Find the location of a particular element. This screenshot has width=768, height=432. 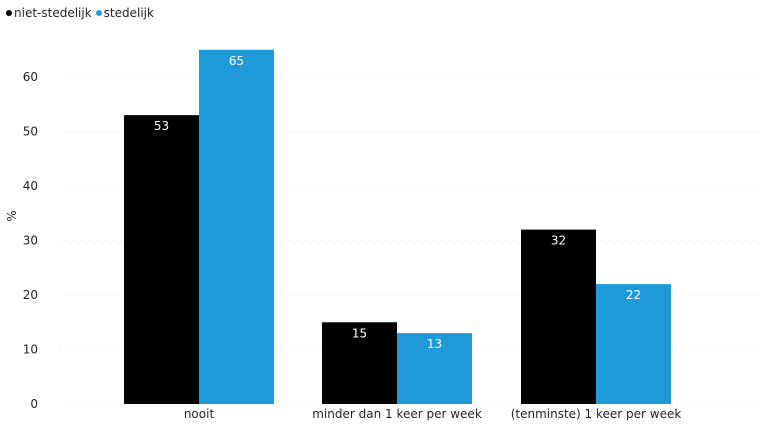

y-tick-label: 50 is located at coordinates (30, 132).